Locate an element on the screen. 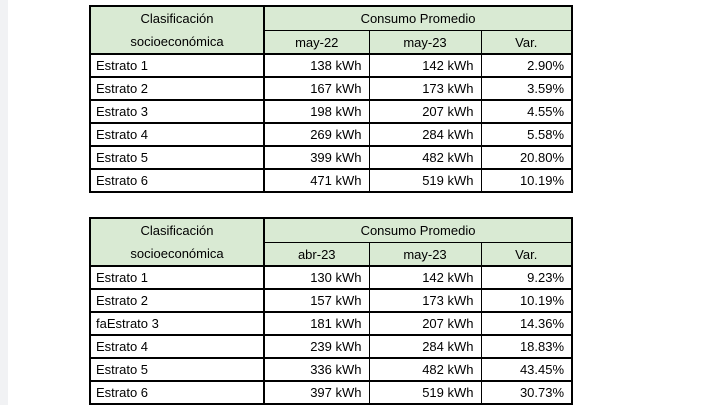 The height and width of the screenshot is (405, 720). table-row: Estrato 4 269 kWh 284 kWh 5.58% is located at coordinates (331, 134).